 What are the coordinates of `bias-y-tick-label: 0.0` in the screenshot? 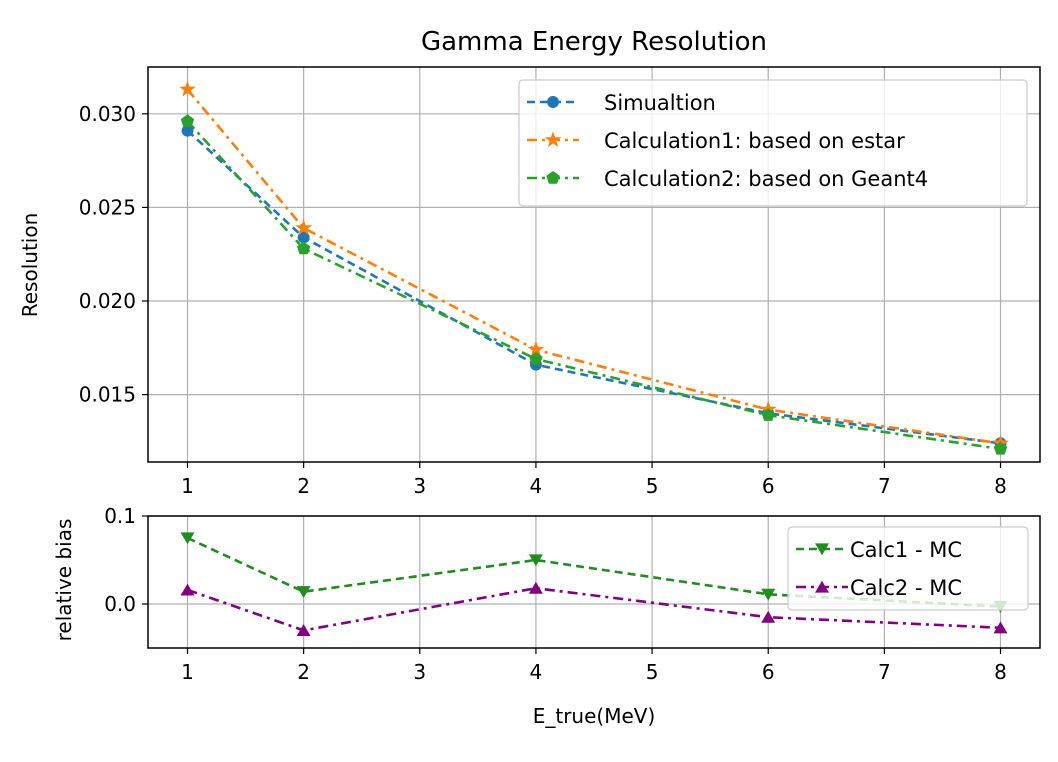 It's located at (120, 604).